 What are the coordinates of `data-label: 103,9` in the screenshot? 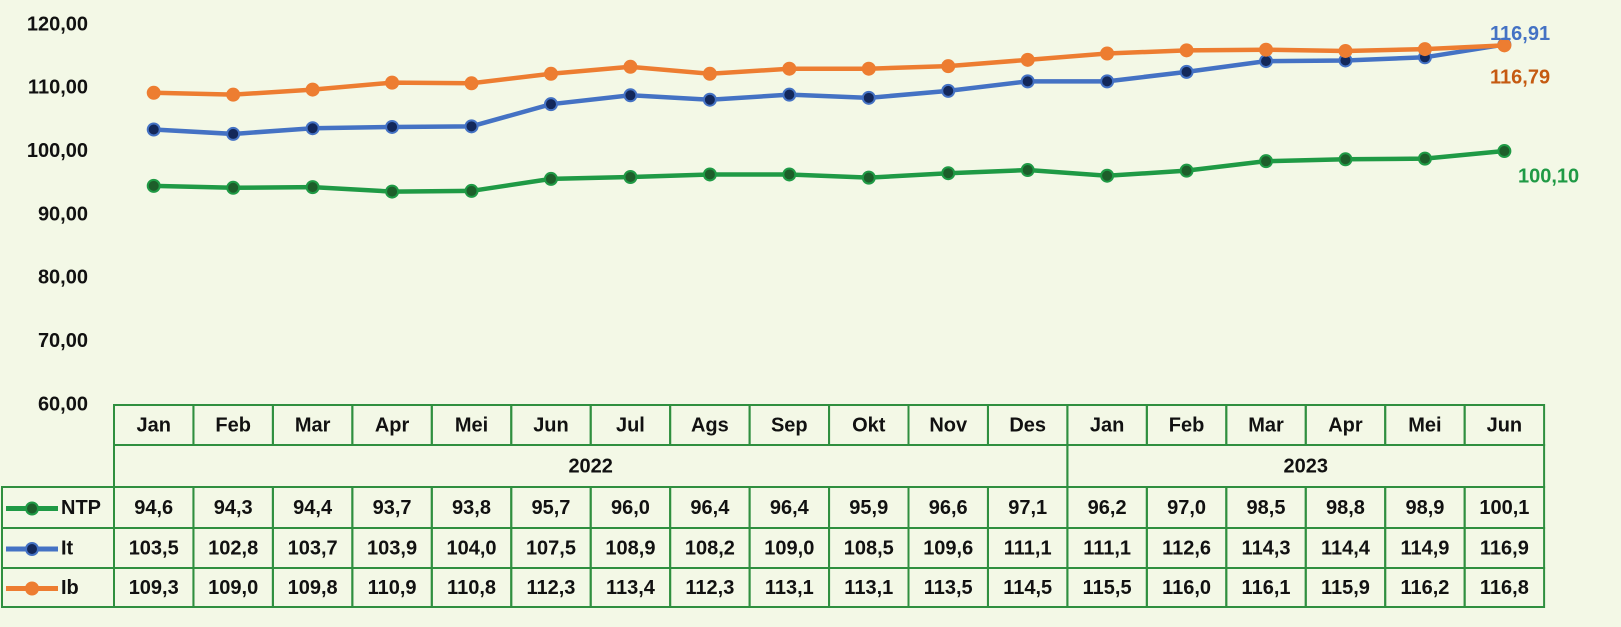 It's located at (392, 548).